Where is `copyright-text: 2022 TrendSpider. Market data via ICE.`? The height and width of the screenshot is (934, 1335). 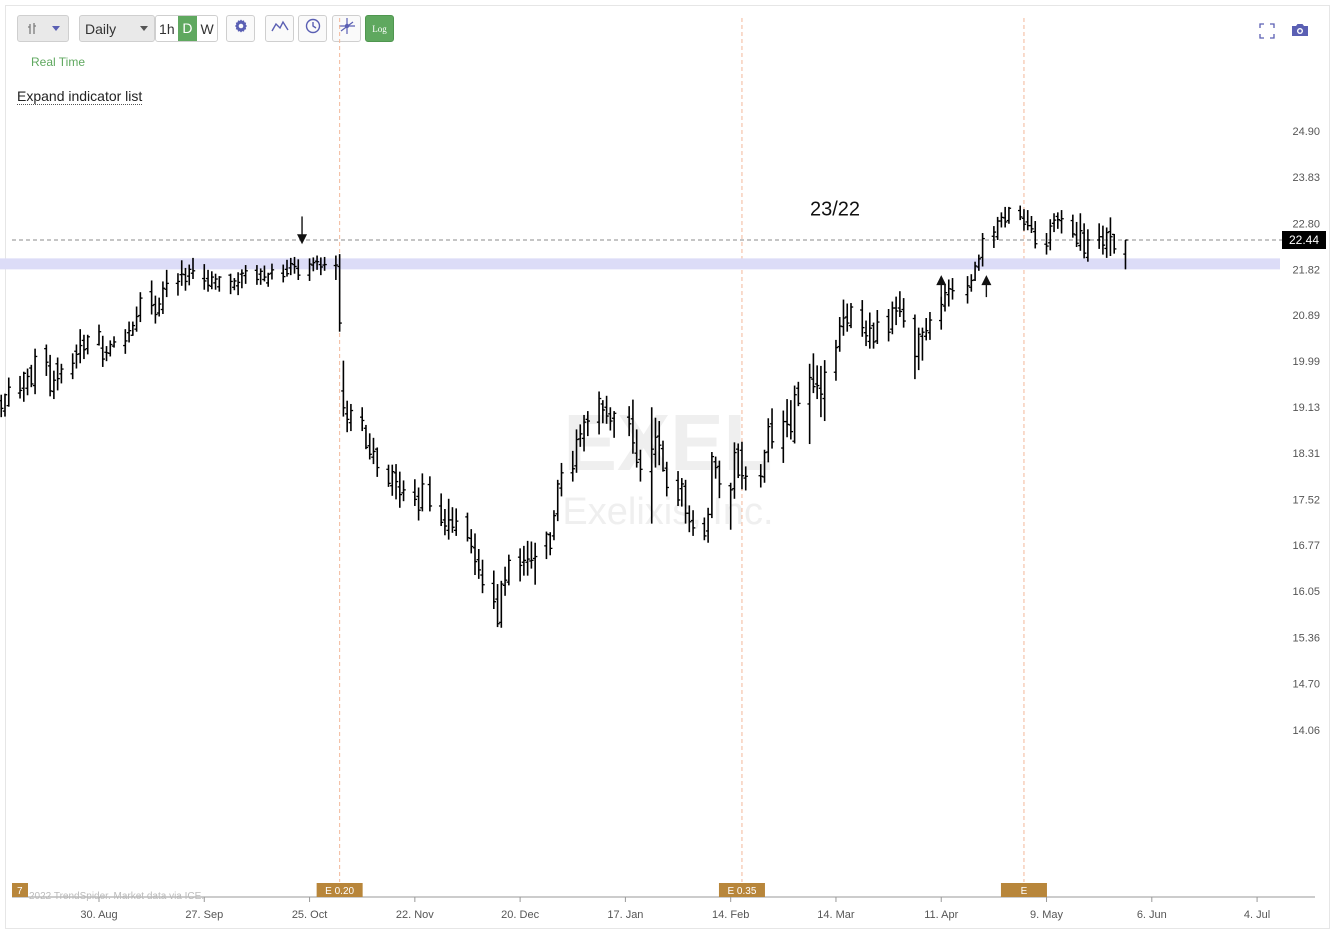
copyright-text: 2022 TrendSpider. Market data via ICE. is located at coordinates (116, 896).